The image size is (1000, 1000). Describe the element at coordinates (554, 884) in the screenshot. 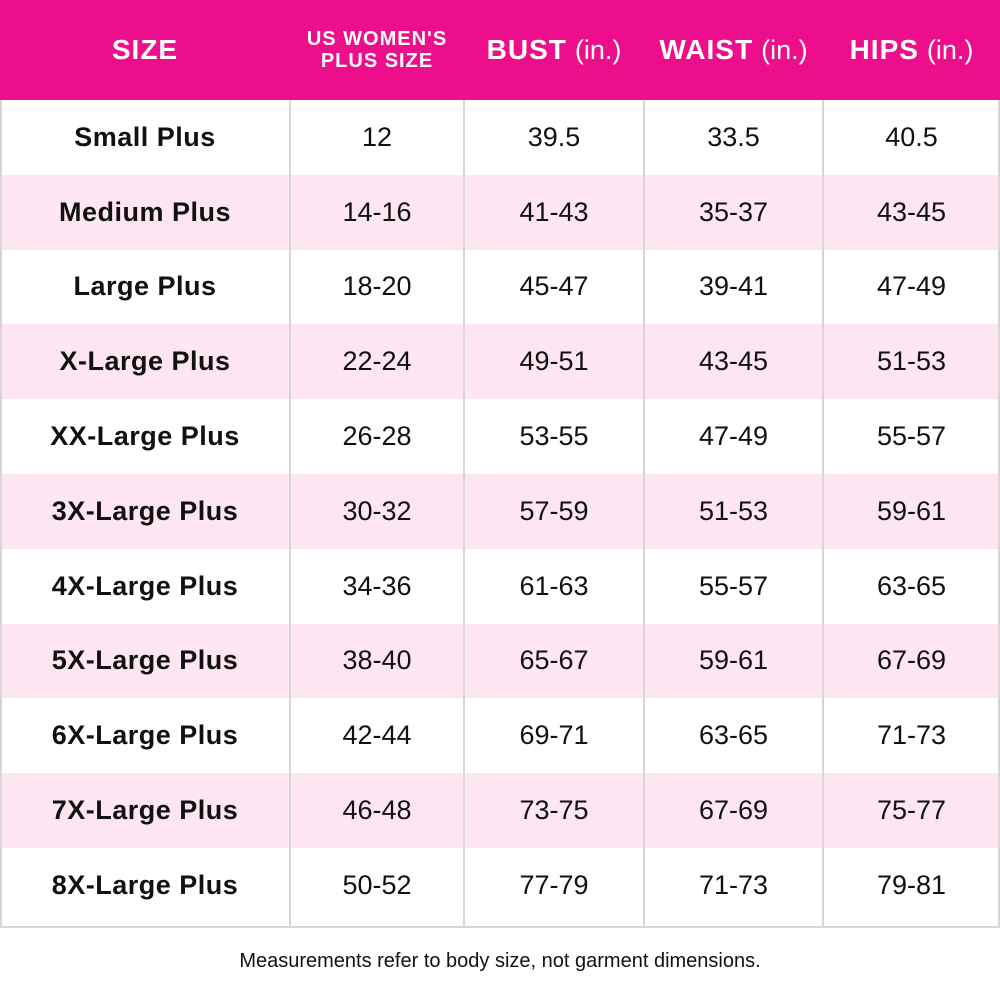

I see `cell-bust: 77-79` at that location.